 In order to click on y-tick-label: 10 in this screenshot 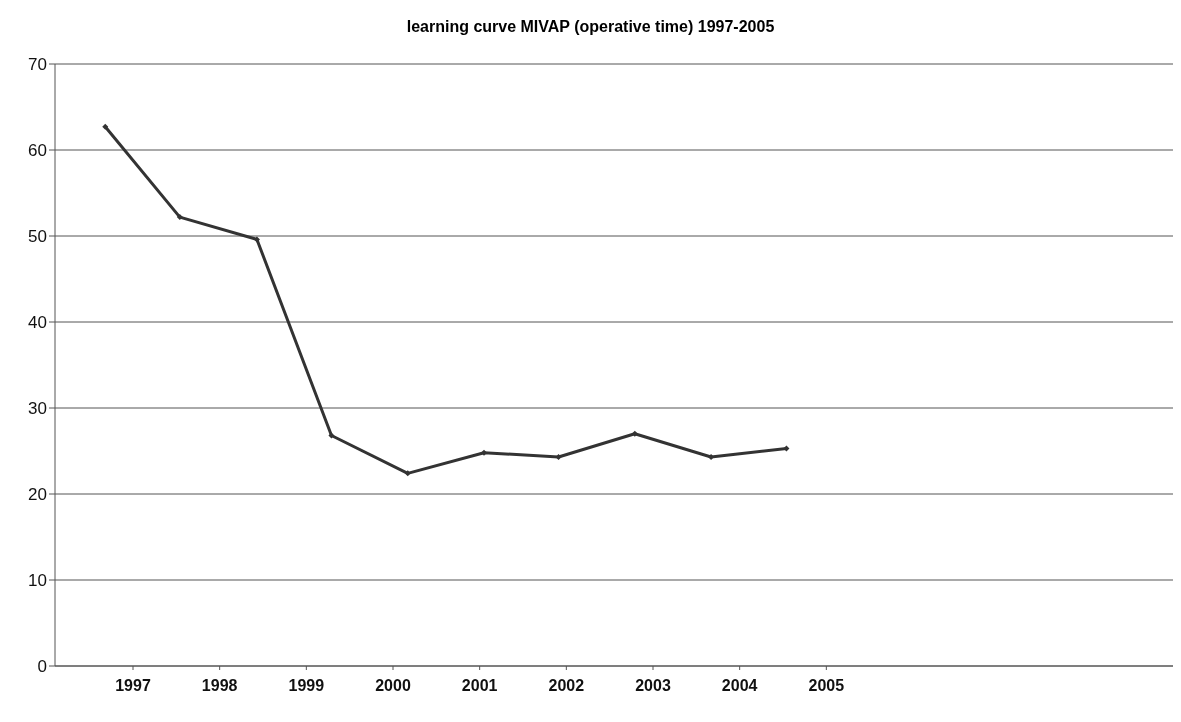, I will do `click(37, 581)`.